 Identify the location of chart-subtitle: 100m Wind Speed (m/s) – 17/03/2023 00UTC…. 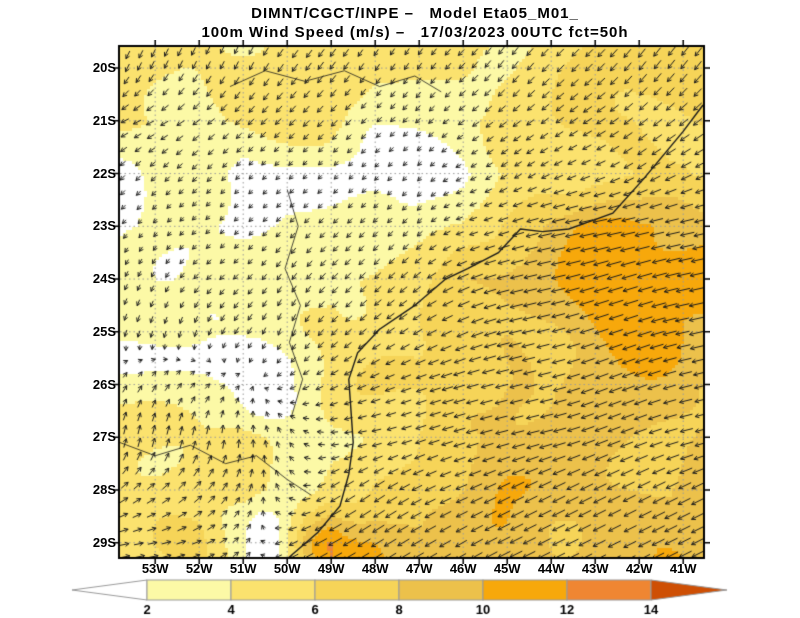
(415, 32).